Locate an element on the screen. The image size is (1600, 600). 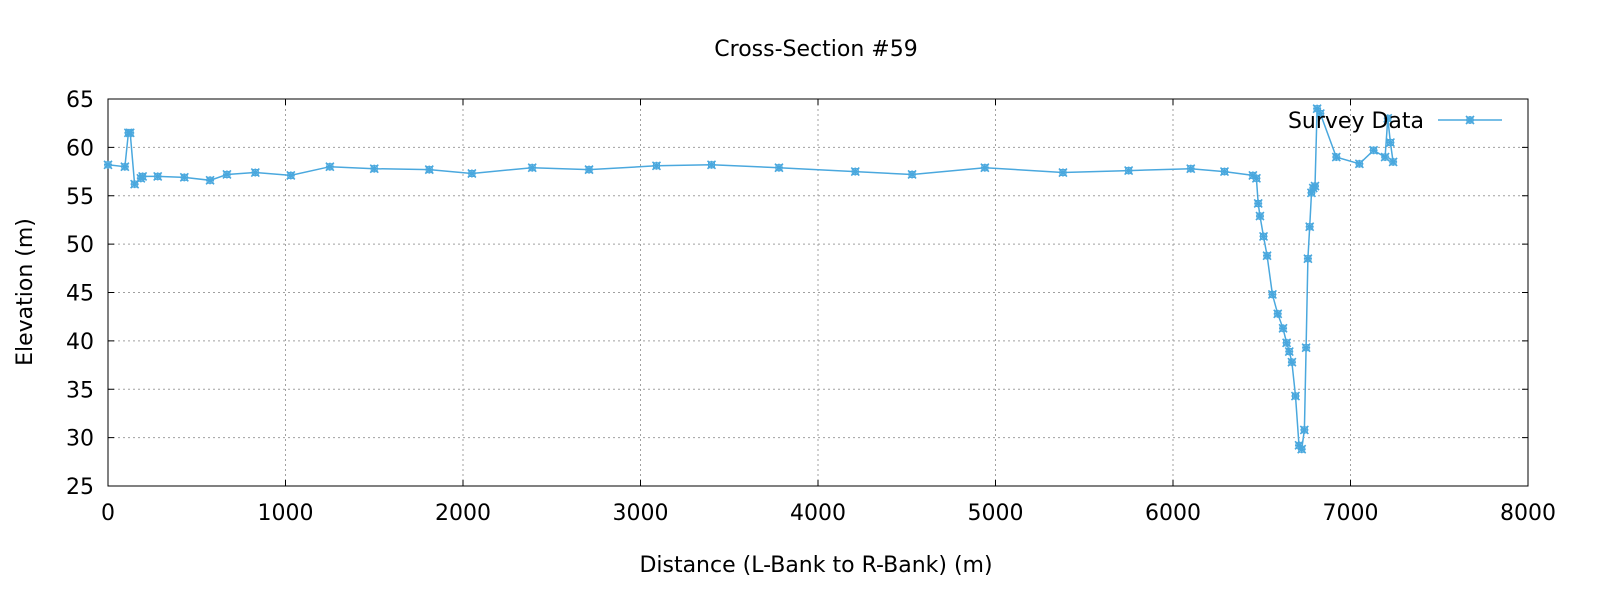
y-tick-label: 60 is located at coordinates (80, 148).